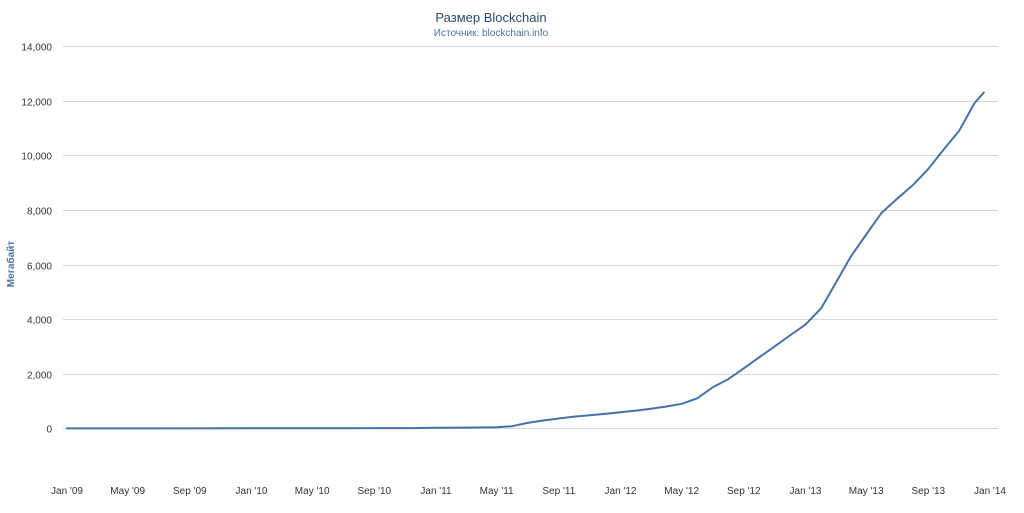  I want to click on x-tick-label: Sep '12, so click(744, 491).